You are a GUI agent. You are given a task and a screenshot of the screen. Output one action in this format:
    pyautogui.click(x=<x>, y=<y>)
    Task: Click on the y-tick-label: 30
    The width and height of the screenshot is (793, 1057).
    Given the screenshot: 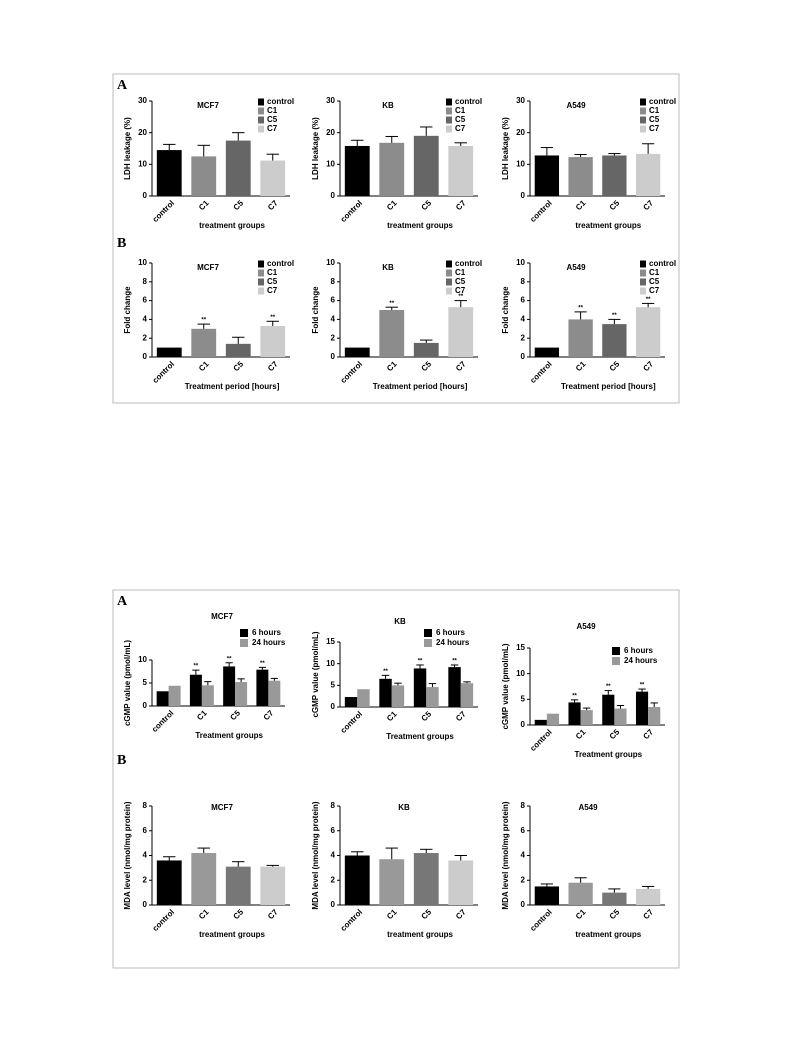 What is the action you would take?
    pyautogui.click(x=142, y=100)
    